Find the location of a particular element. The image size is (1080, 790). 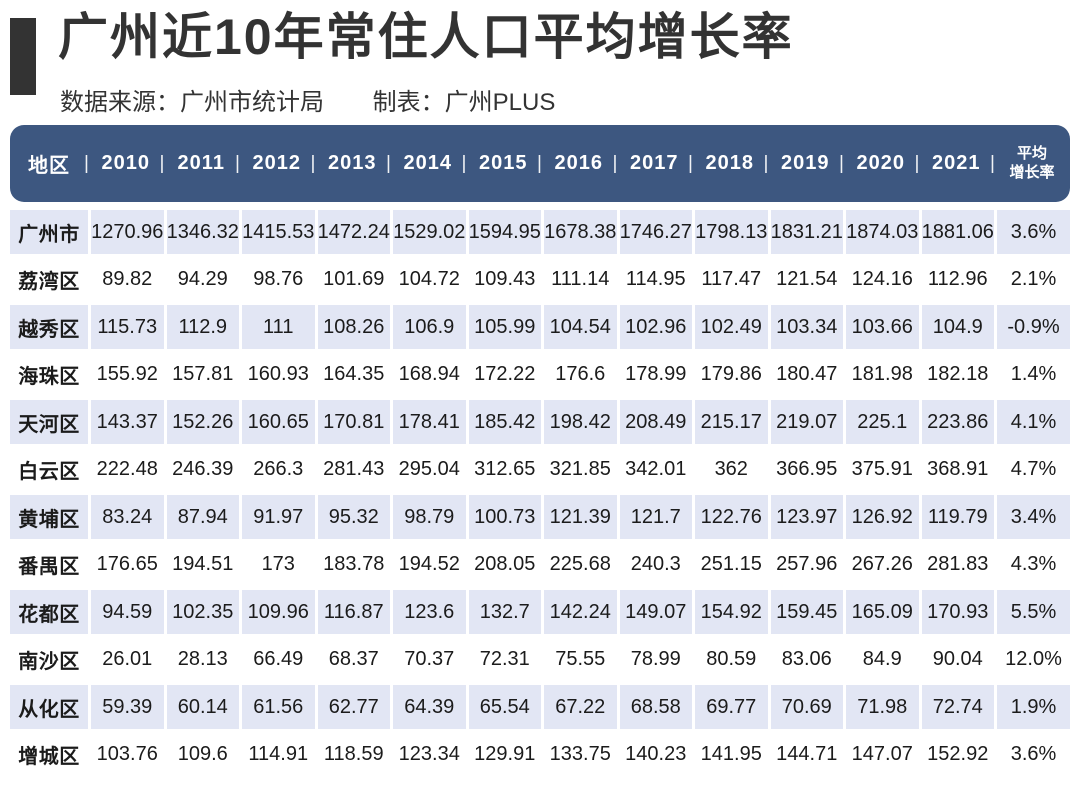

population-value-cell: 179.86 is located at coordinates (730, 374).